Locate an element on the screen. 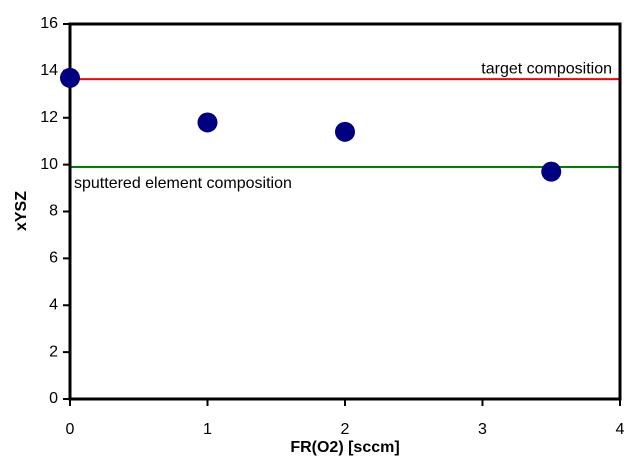 This screenshot has width=628, height=461. y-tick-label: 2 is located at coordinates (53, 351).